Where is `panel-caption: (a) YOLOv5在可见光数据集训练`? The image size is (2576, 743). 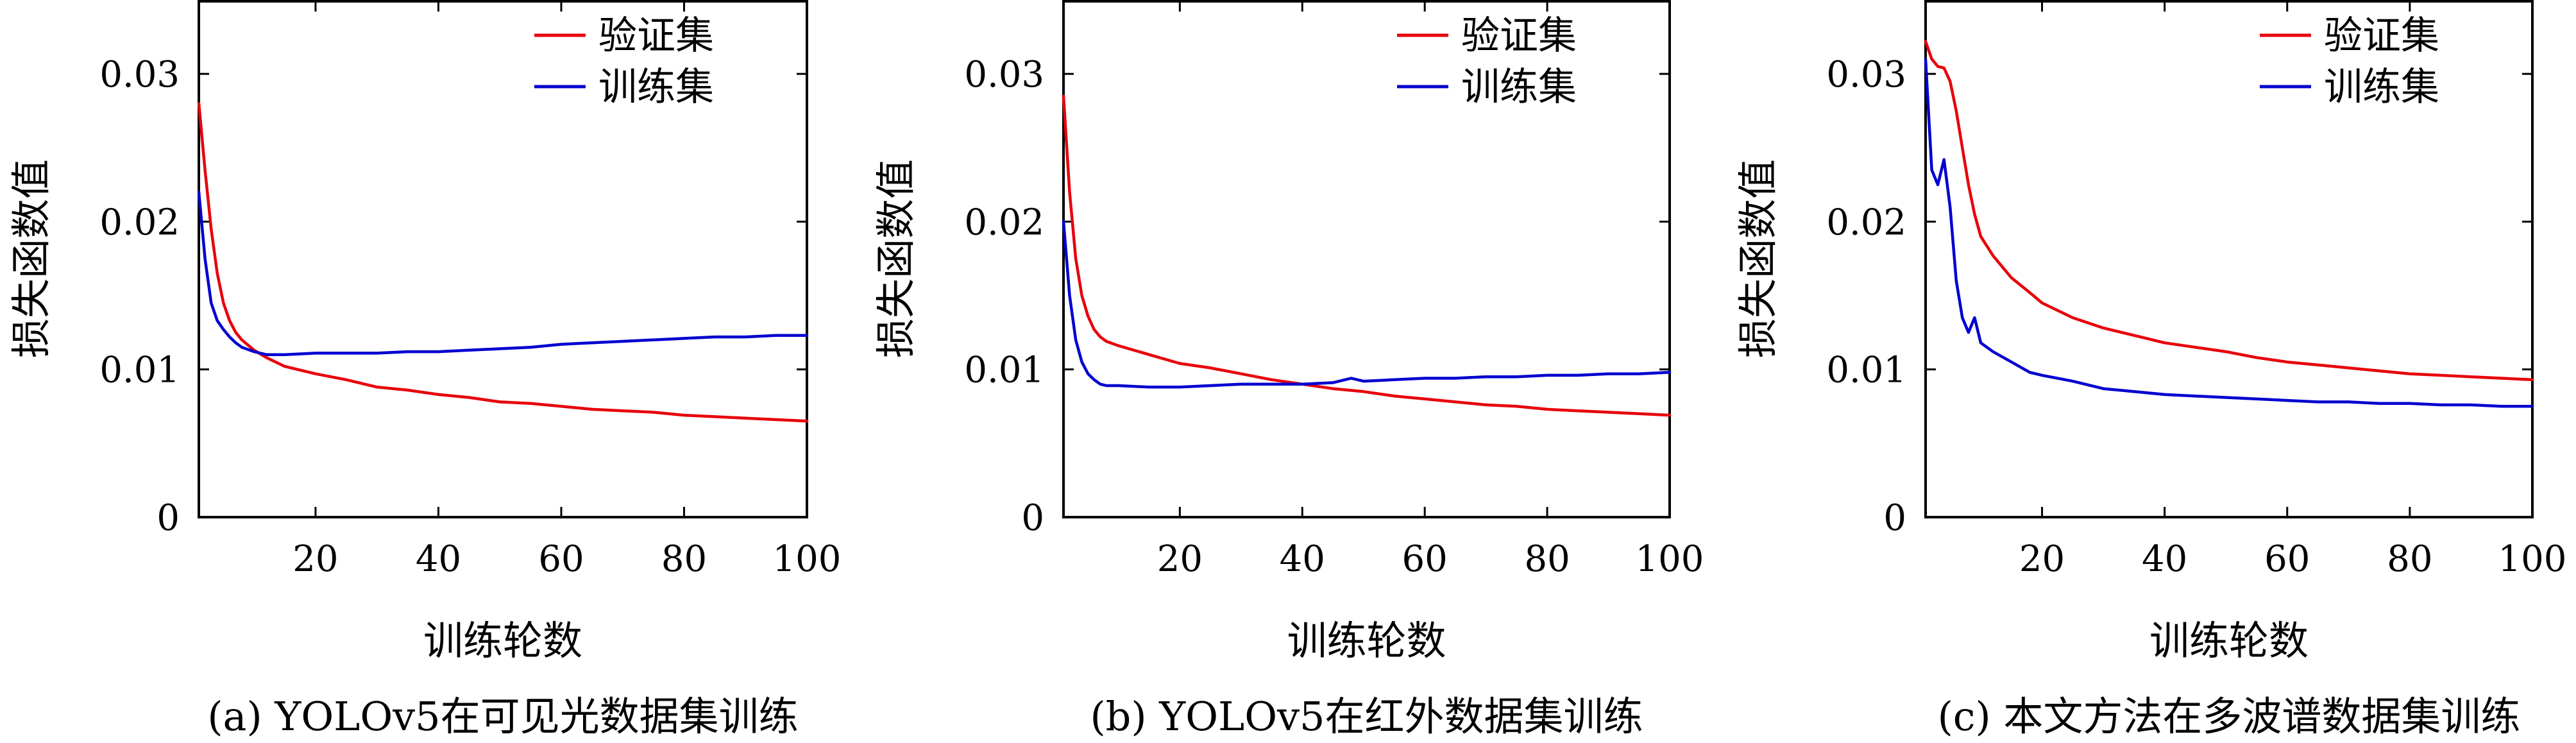 panel-caption: (a) YOLOv5在可见光数据集训练 is located at coordinates (502, 716).